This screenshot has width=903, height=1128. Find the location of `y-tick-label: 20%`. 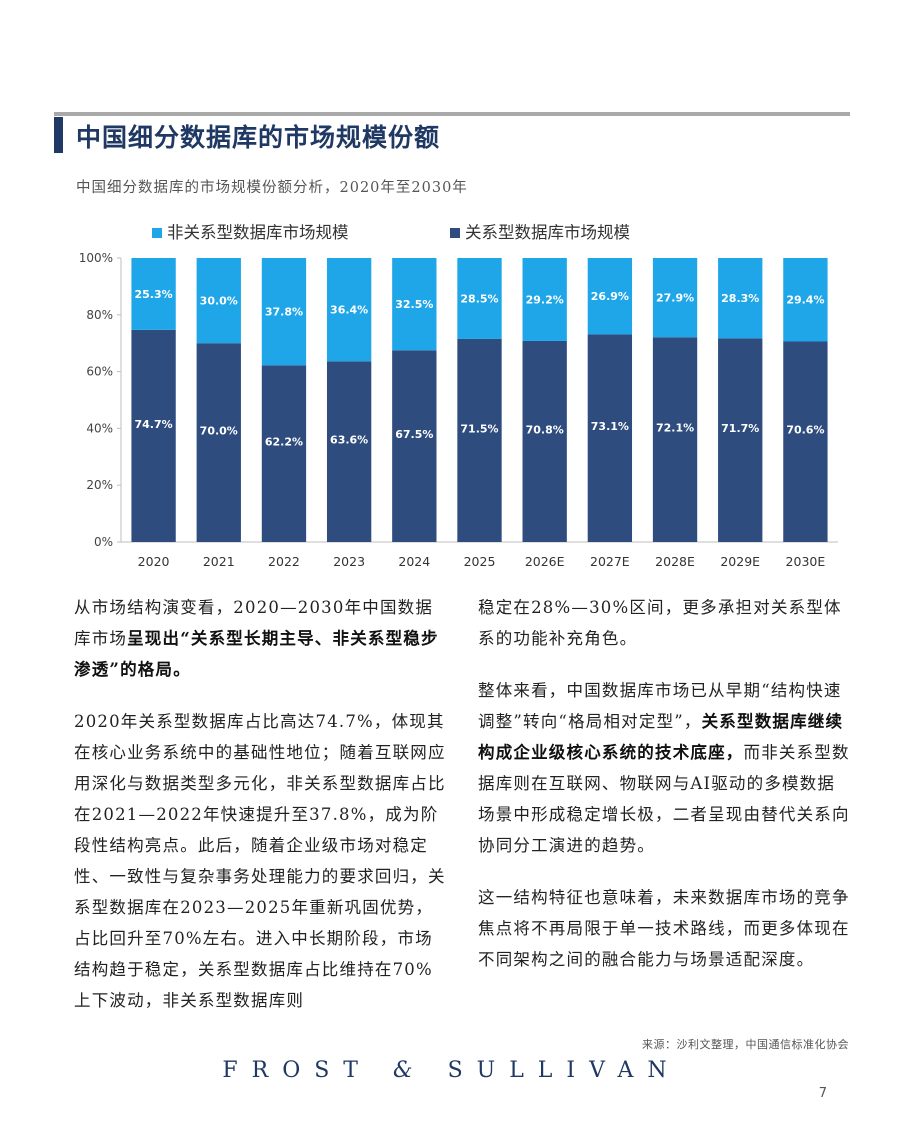

y-tick-label: 20% is located at coordinates (99, 485).